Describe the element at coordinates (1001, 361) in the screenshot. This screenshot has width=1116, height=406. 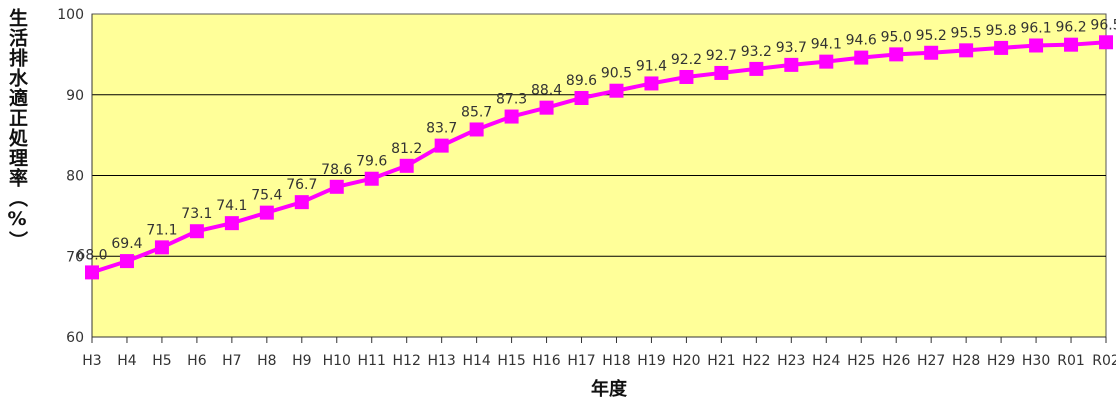
I see `x-tick-label: H29` at that location.